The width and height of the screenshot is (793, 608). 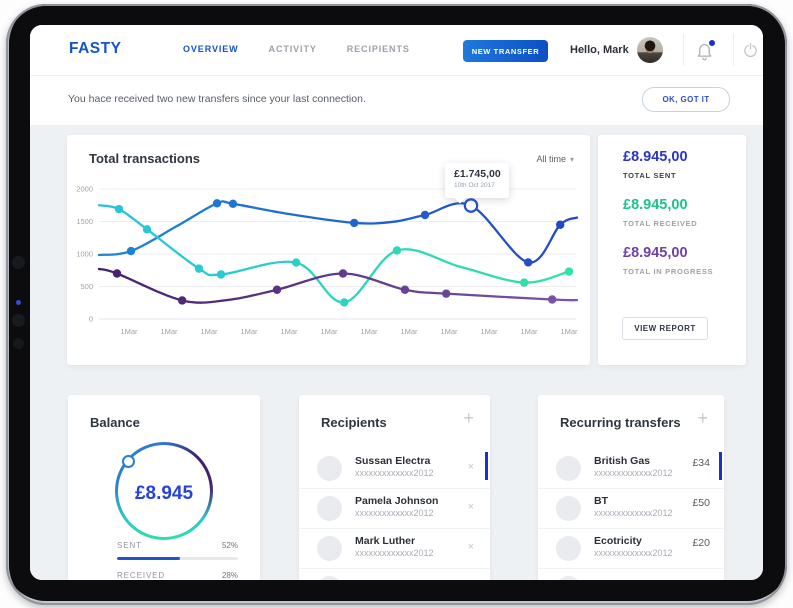 I want to click on nav-item-activity: ACTIVITY, so click(x=292, y=49).